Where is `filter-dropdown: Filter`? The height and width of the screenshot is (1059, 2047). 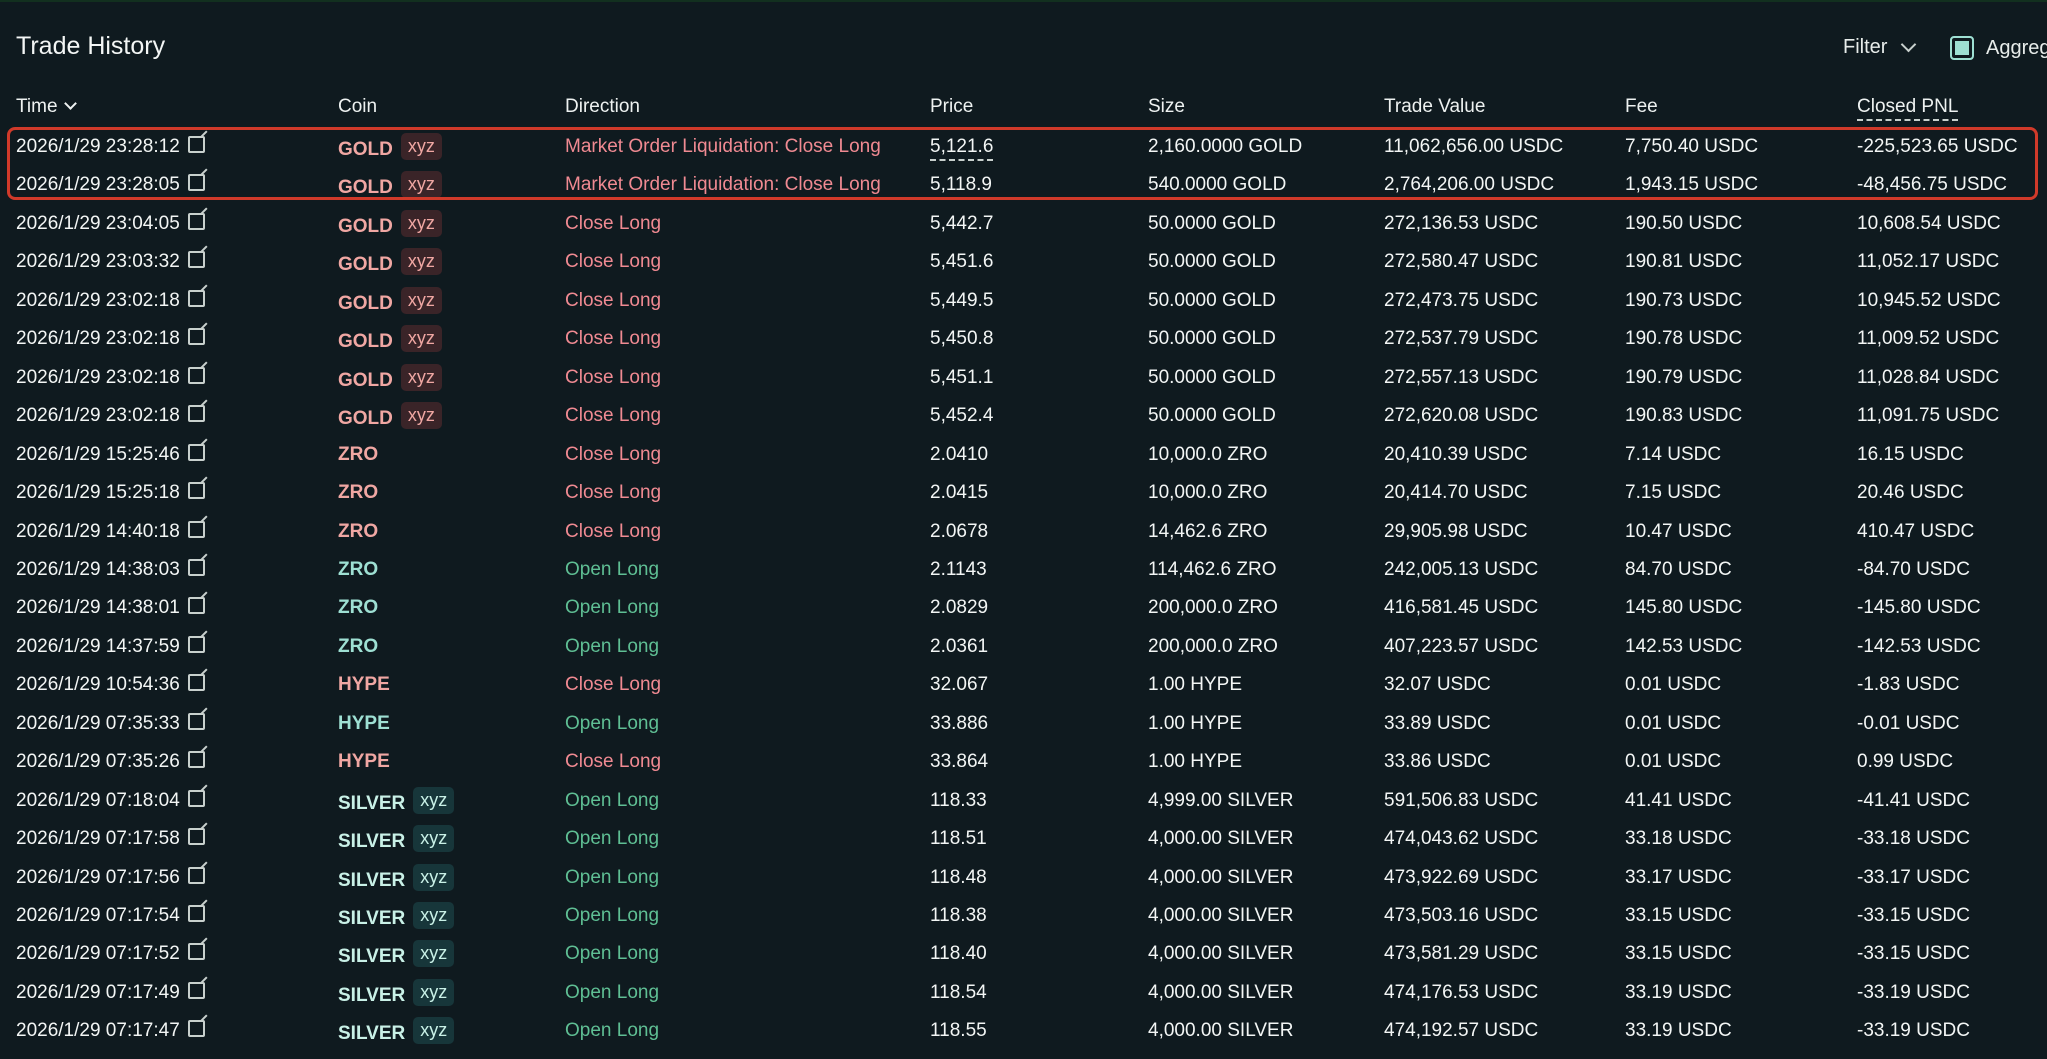 filter-dropdown: Filter is located at coordinates (1880, 47).